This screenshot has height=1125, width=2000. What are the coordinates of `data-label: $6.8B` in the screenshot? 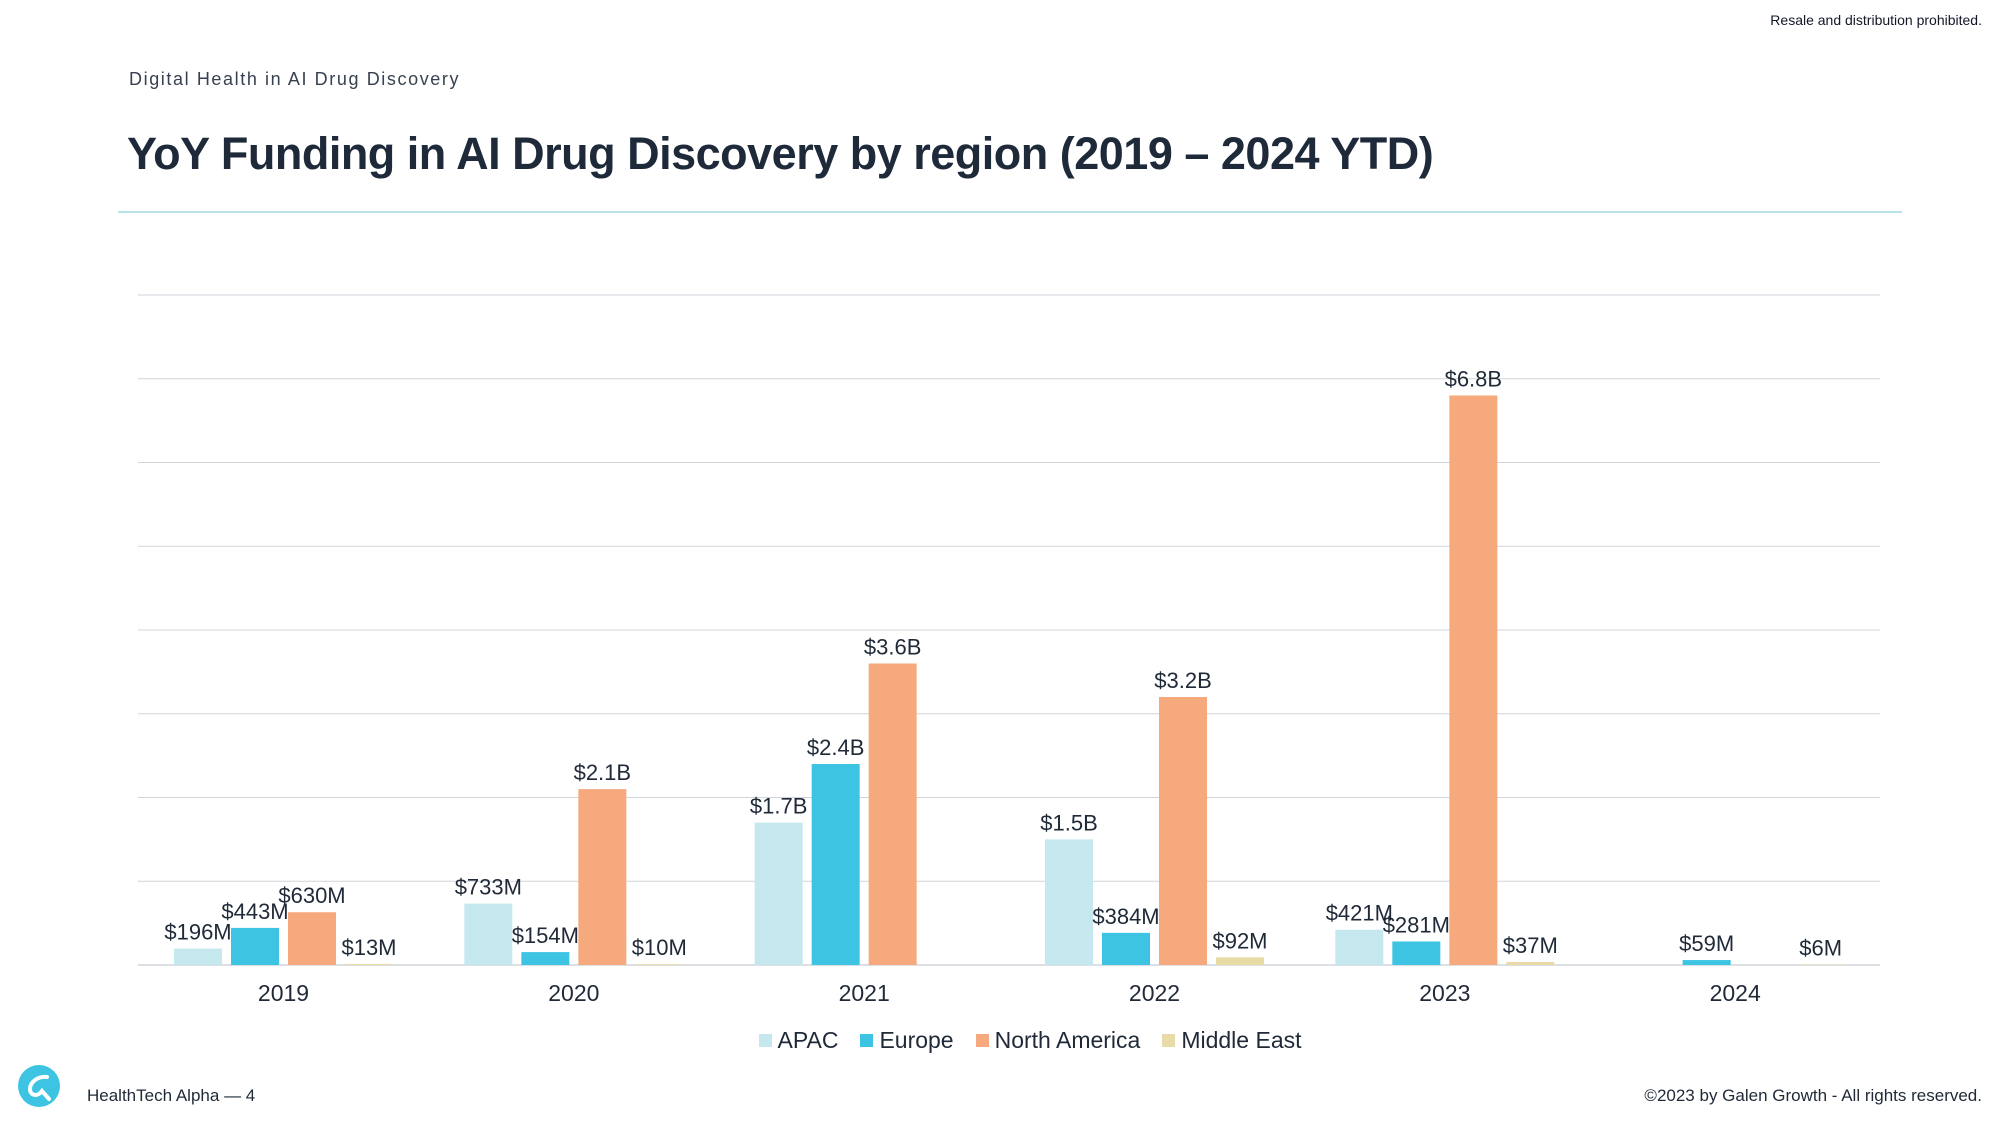 It's located at (1474, 379).